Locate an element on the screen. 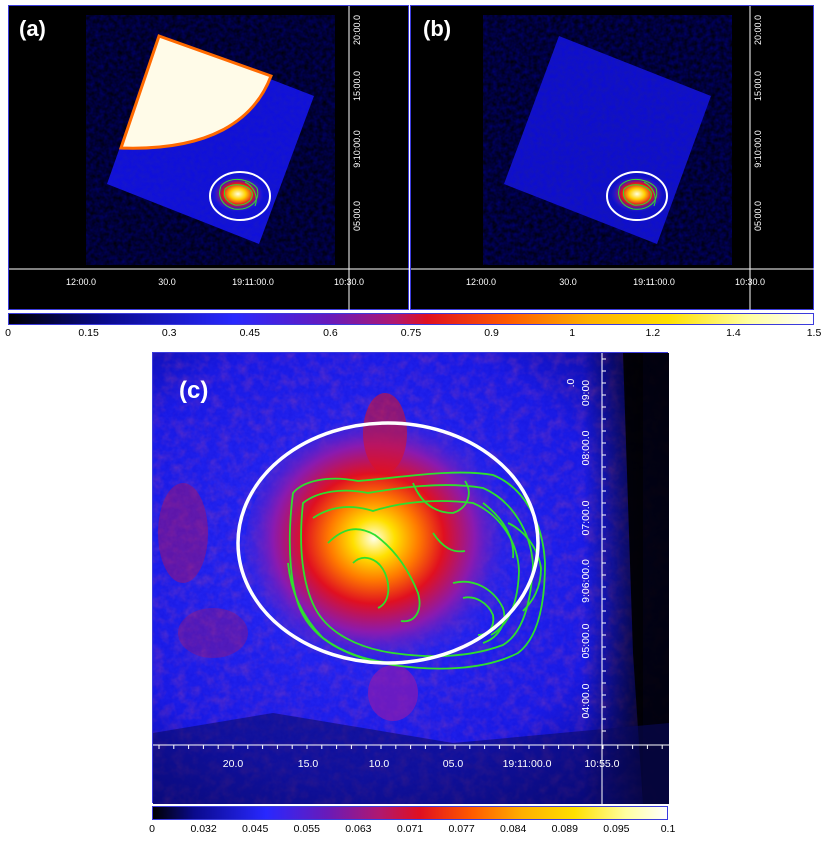 The height and width of the screenshot is (845, 830). bright-emission is located at coordinates (385, 549).